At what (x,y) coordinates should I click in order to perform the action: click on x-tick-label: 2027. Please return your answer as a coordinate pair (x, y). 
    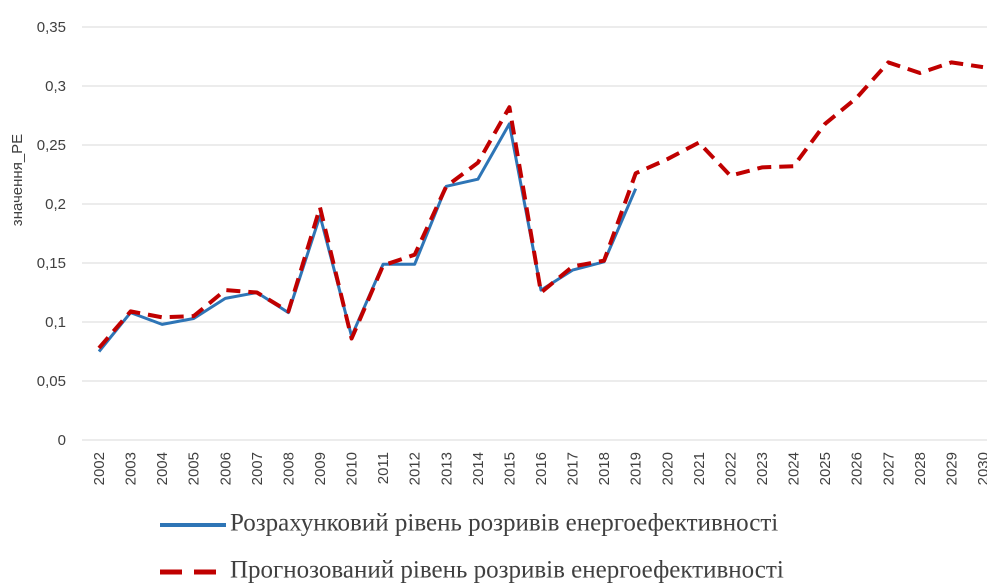
    Looking at the image, I should click on (888, 468).